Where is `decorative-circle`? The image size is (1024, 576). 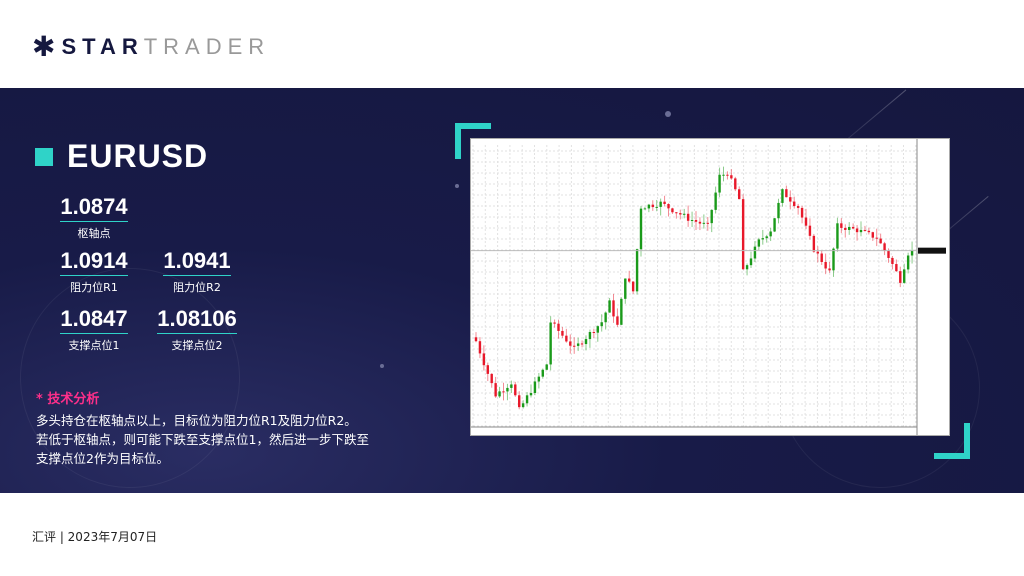 decorative-circle is located at coordinates (130, 378).